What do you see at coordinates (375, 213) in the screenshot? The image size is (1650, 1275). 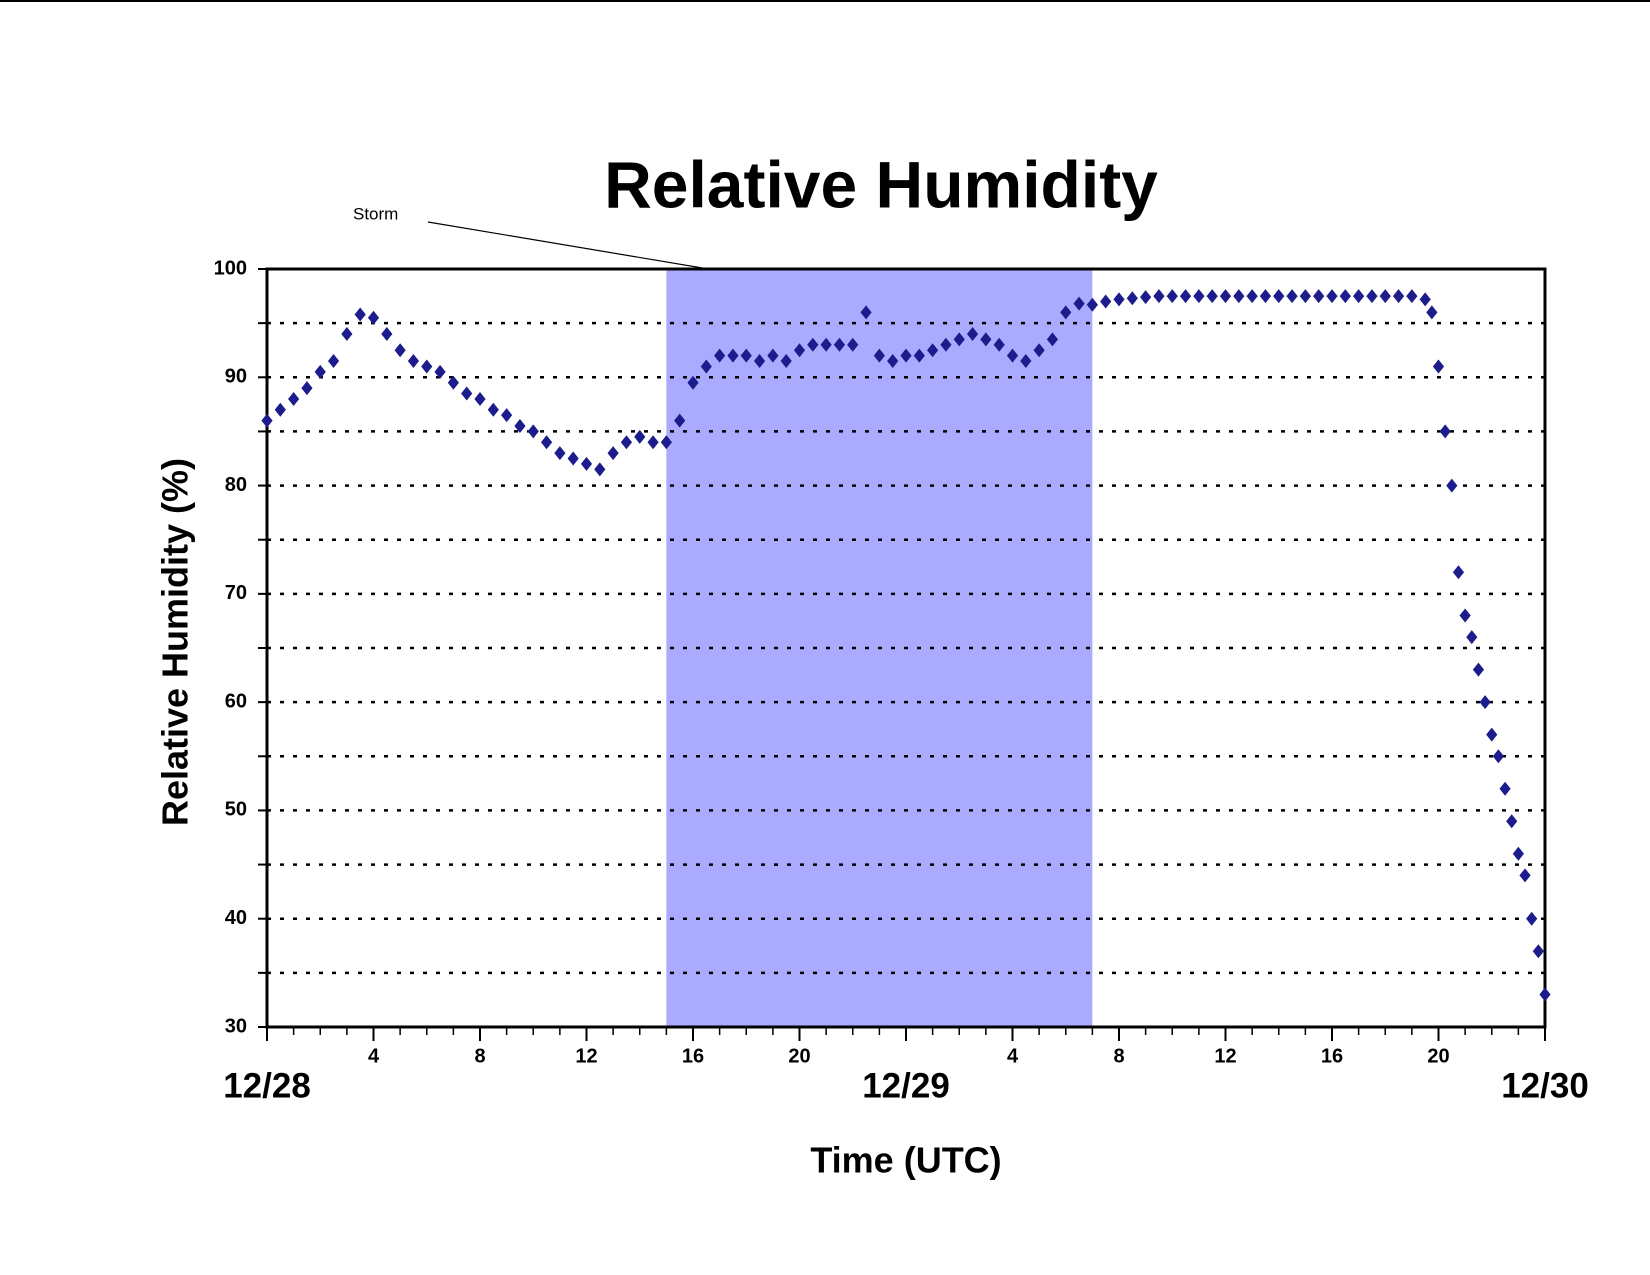 I see `storm-label: Storm` at bounding box center [375, 213].